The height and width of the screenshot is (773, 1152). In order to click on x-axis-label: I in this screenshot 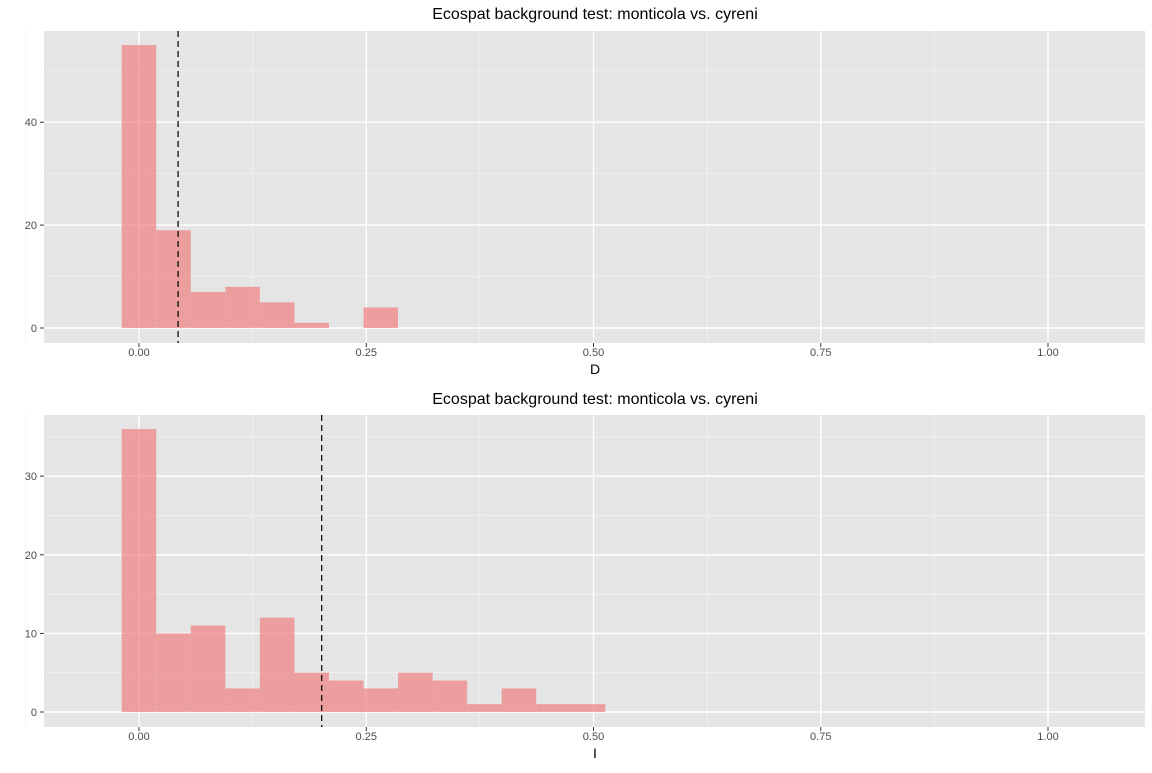, I will do `click(595, 753)`.